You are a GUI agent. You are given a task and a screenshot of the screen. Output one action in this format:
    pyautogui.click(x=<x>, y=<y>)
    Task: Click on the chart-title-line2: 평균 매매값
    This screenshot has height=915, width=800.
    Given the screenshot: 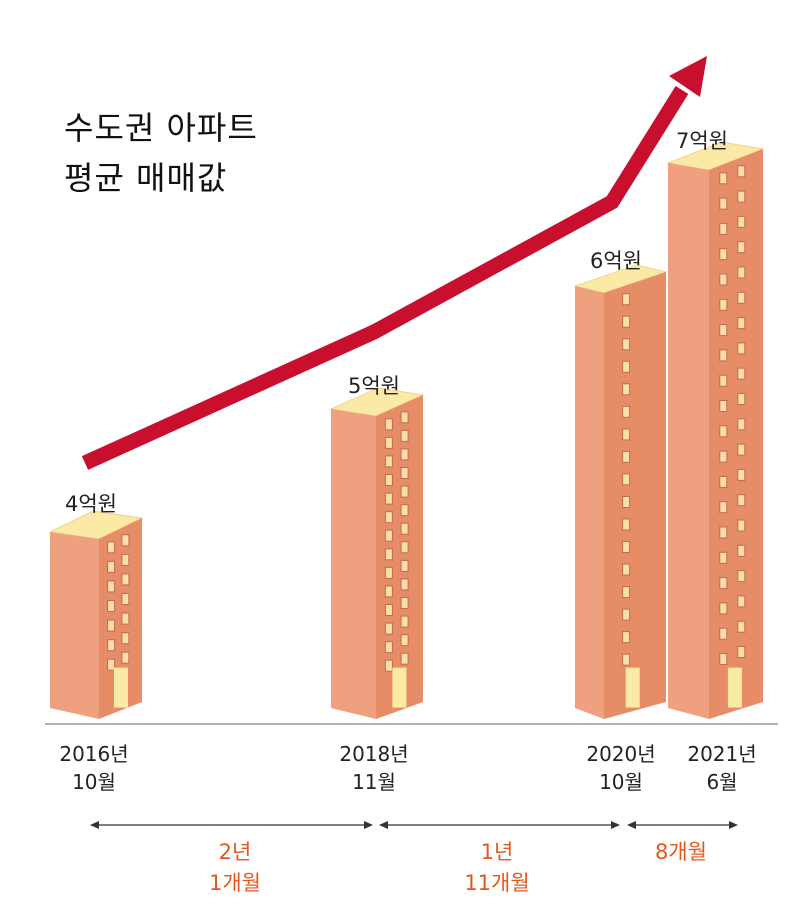 What is the action you would take?
    pyautogui.click(x=146, y=178)
    